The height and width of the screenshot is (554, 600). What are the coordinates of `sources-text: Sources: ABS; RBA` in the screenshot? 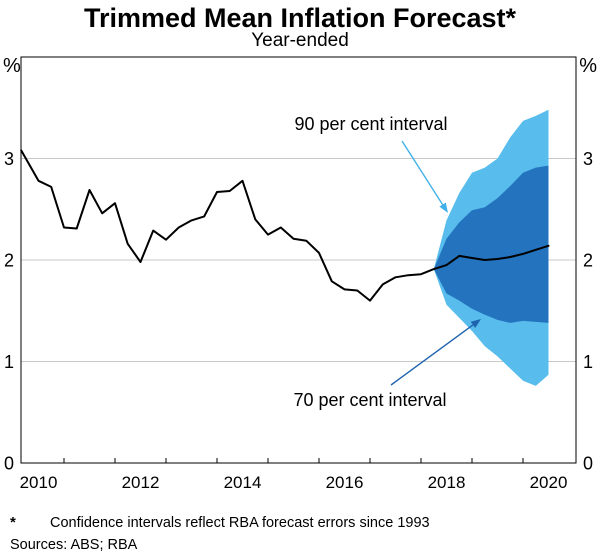 It's located at (74, 545).